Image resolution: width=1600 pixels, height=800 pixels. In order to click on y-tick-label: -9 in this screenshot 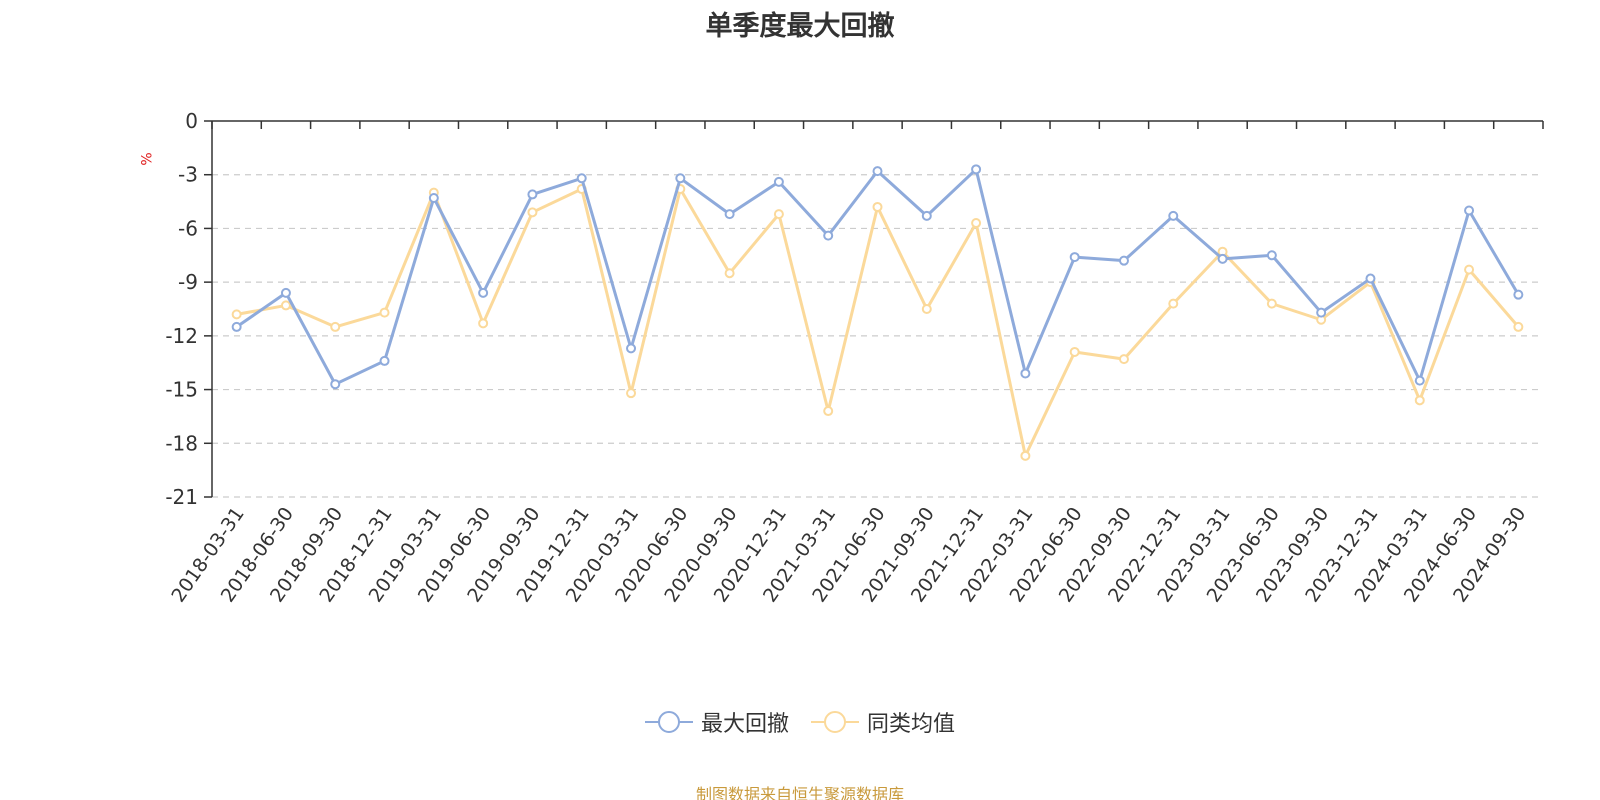, I will do `click(188, 282)`.